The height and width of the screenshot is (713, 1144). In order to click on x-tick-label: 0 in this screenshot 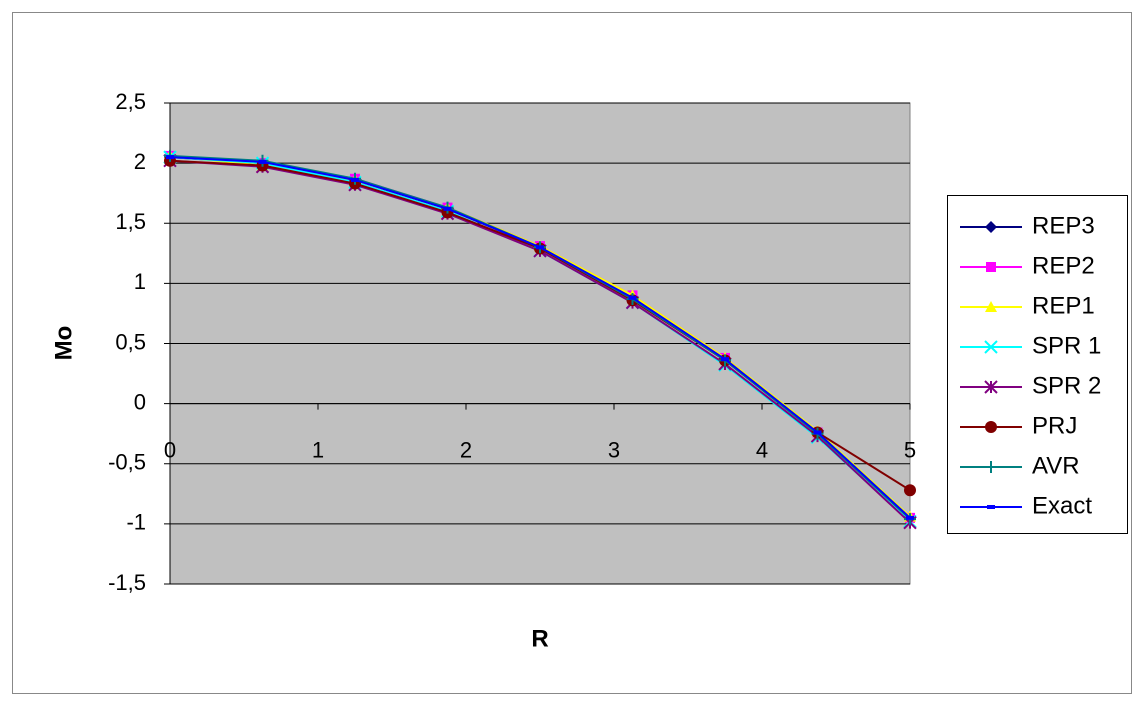, I will do `click(170, 449)`.